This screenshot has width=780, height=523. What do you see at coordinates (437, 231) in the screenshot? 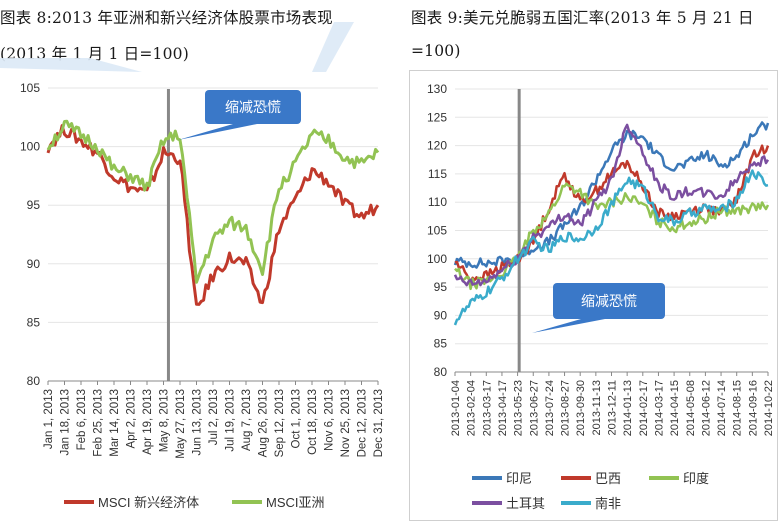
I see `right-chart-ytick-label: 105` at bounding box center [437, 231].